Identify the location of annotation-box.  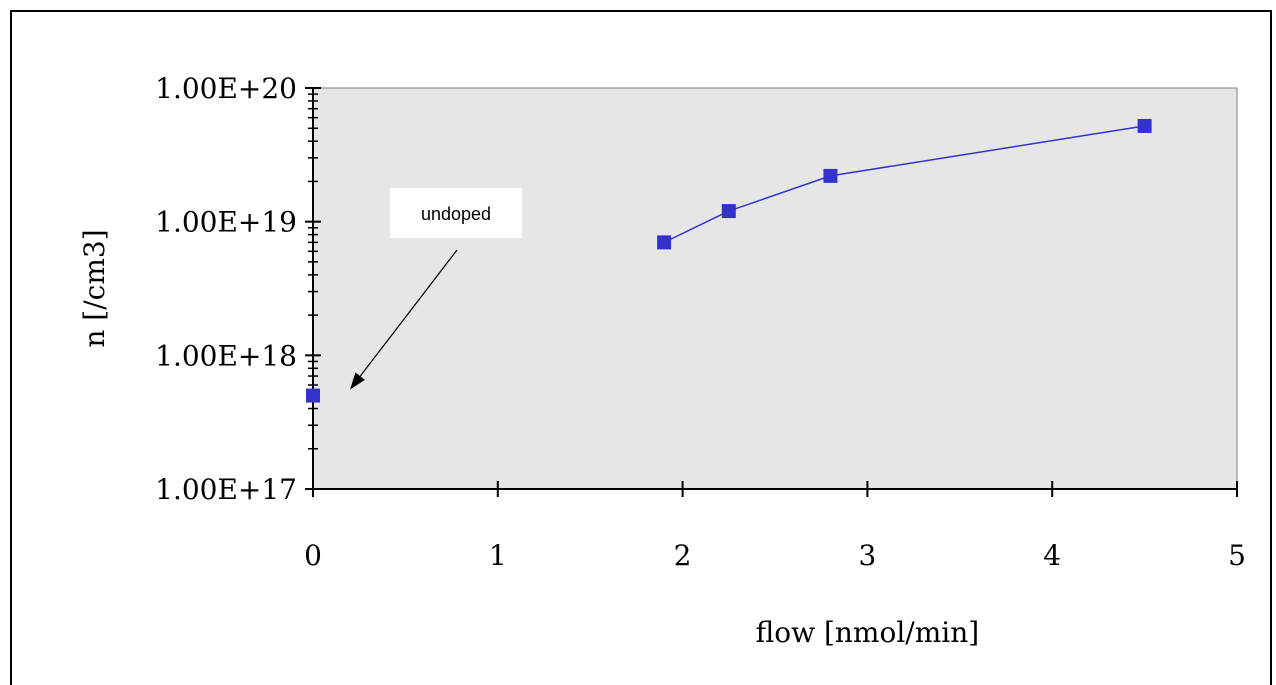
(456, 213).